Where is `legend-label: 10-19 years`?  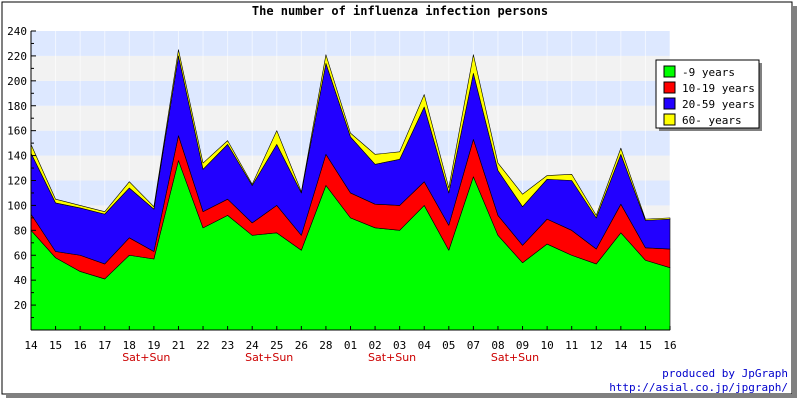
legend-label: 10-19 years is located at coordinates (718, 88).